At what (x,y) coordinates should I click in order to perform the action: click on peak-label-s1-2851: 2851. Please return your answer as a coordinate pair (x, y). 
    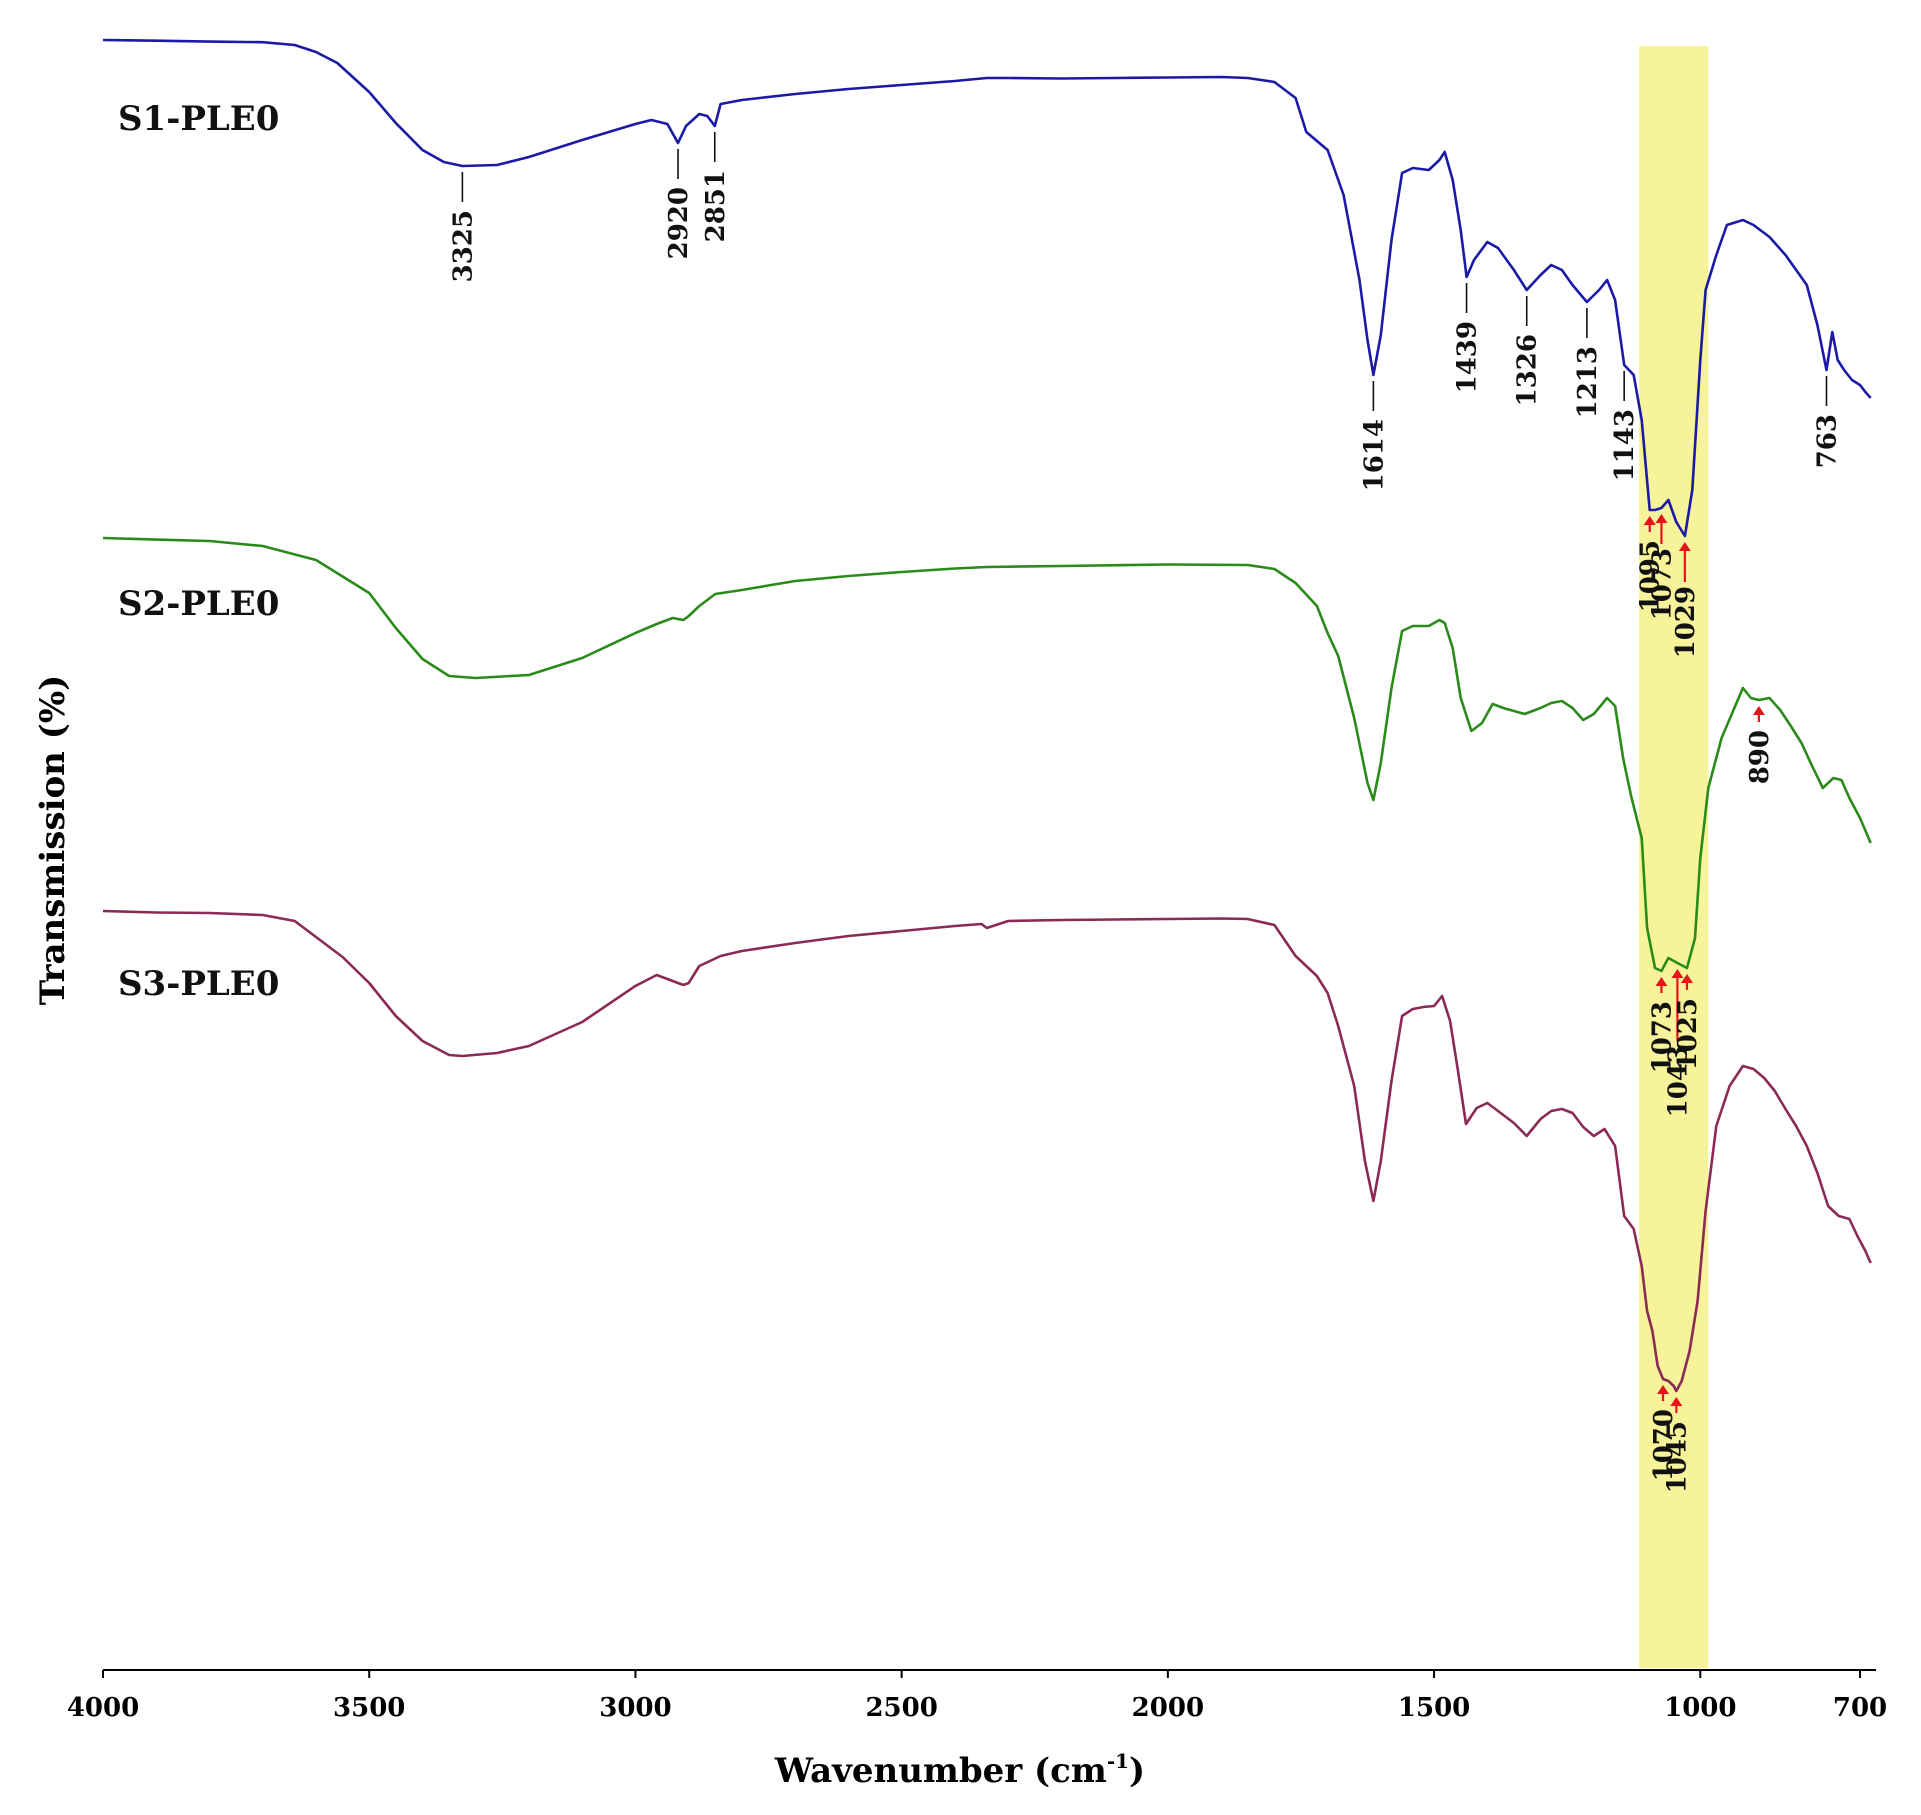
    Looking at the image, I should click on (716, 206).